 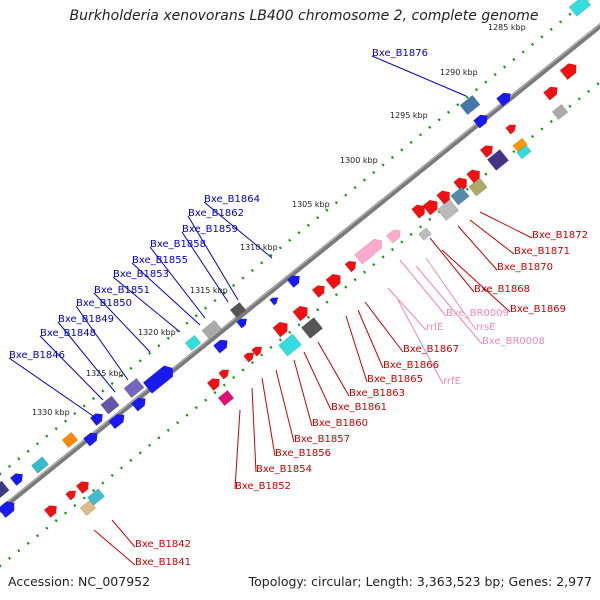 What do you see at coordinates (538, 309) in the screenshot?
I see `gene-label: Bxe_B1869` at bounding box center [538, 309].